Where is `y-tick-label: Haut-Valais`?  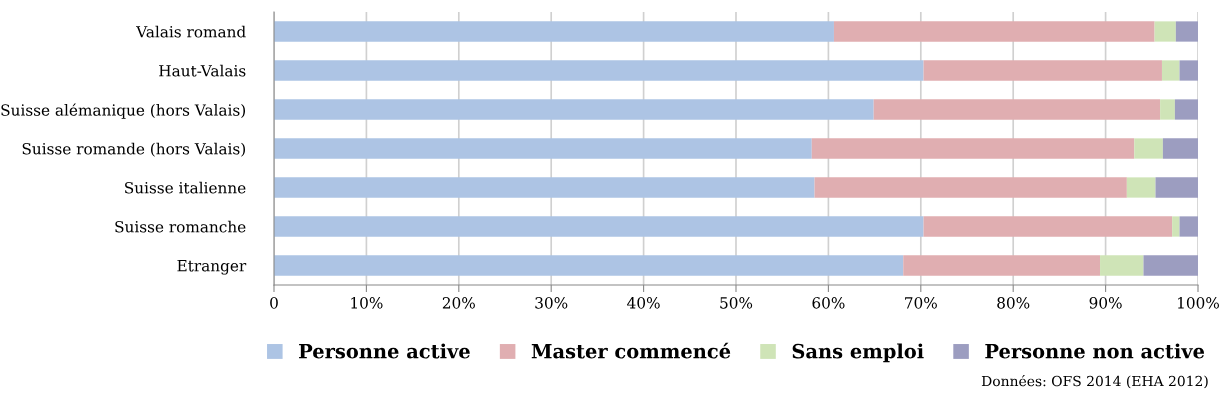
y-tick-label: Haut-Valais is located at coordinates (202, 70).